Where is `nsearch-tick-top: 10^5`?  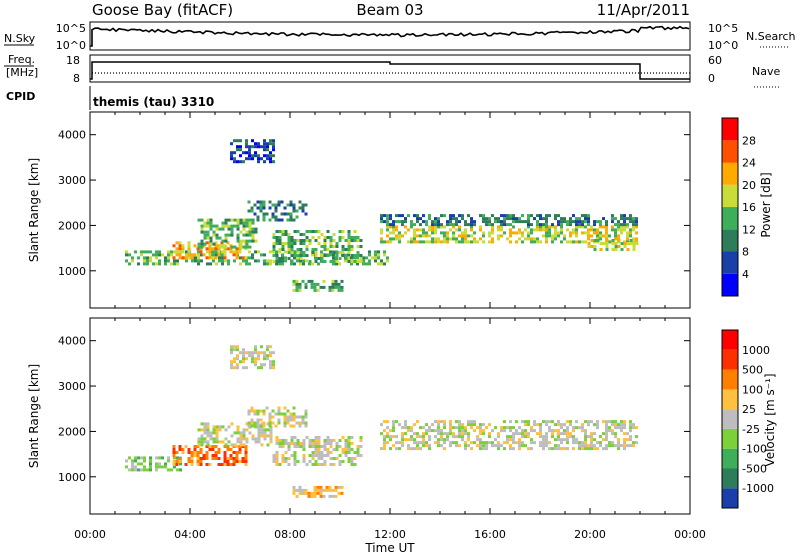
nsearch-tick-top: 10^5 is located at coordinates (723, 28).